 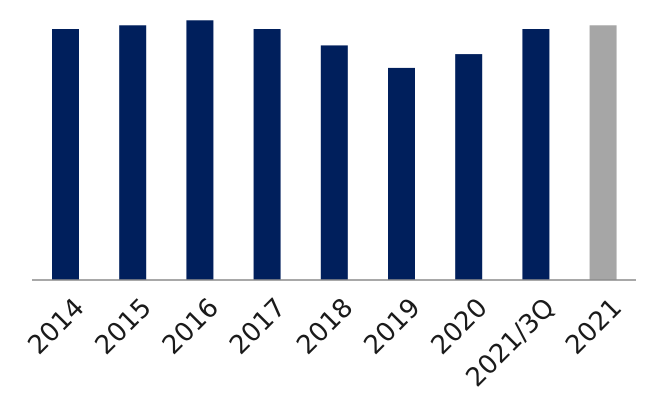 I want to click on x-tick-label-2017: 2017, so click(x=258, y=327).